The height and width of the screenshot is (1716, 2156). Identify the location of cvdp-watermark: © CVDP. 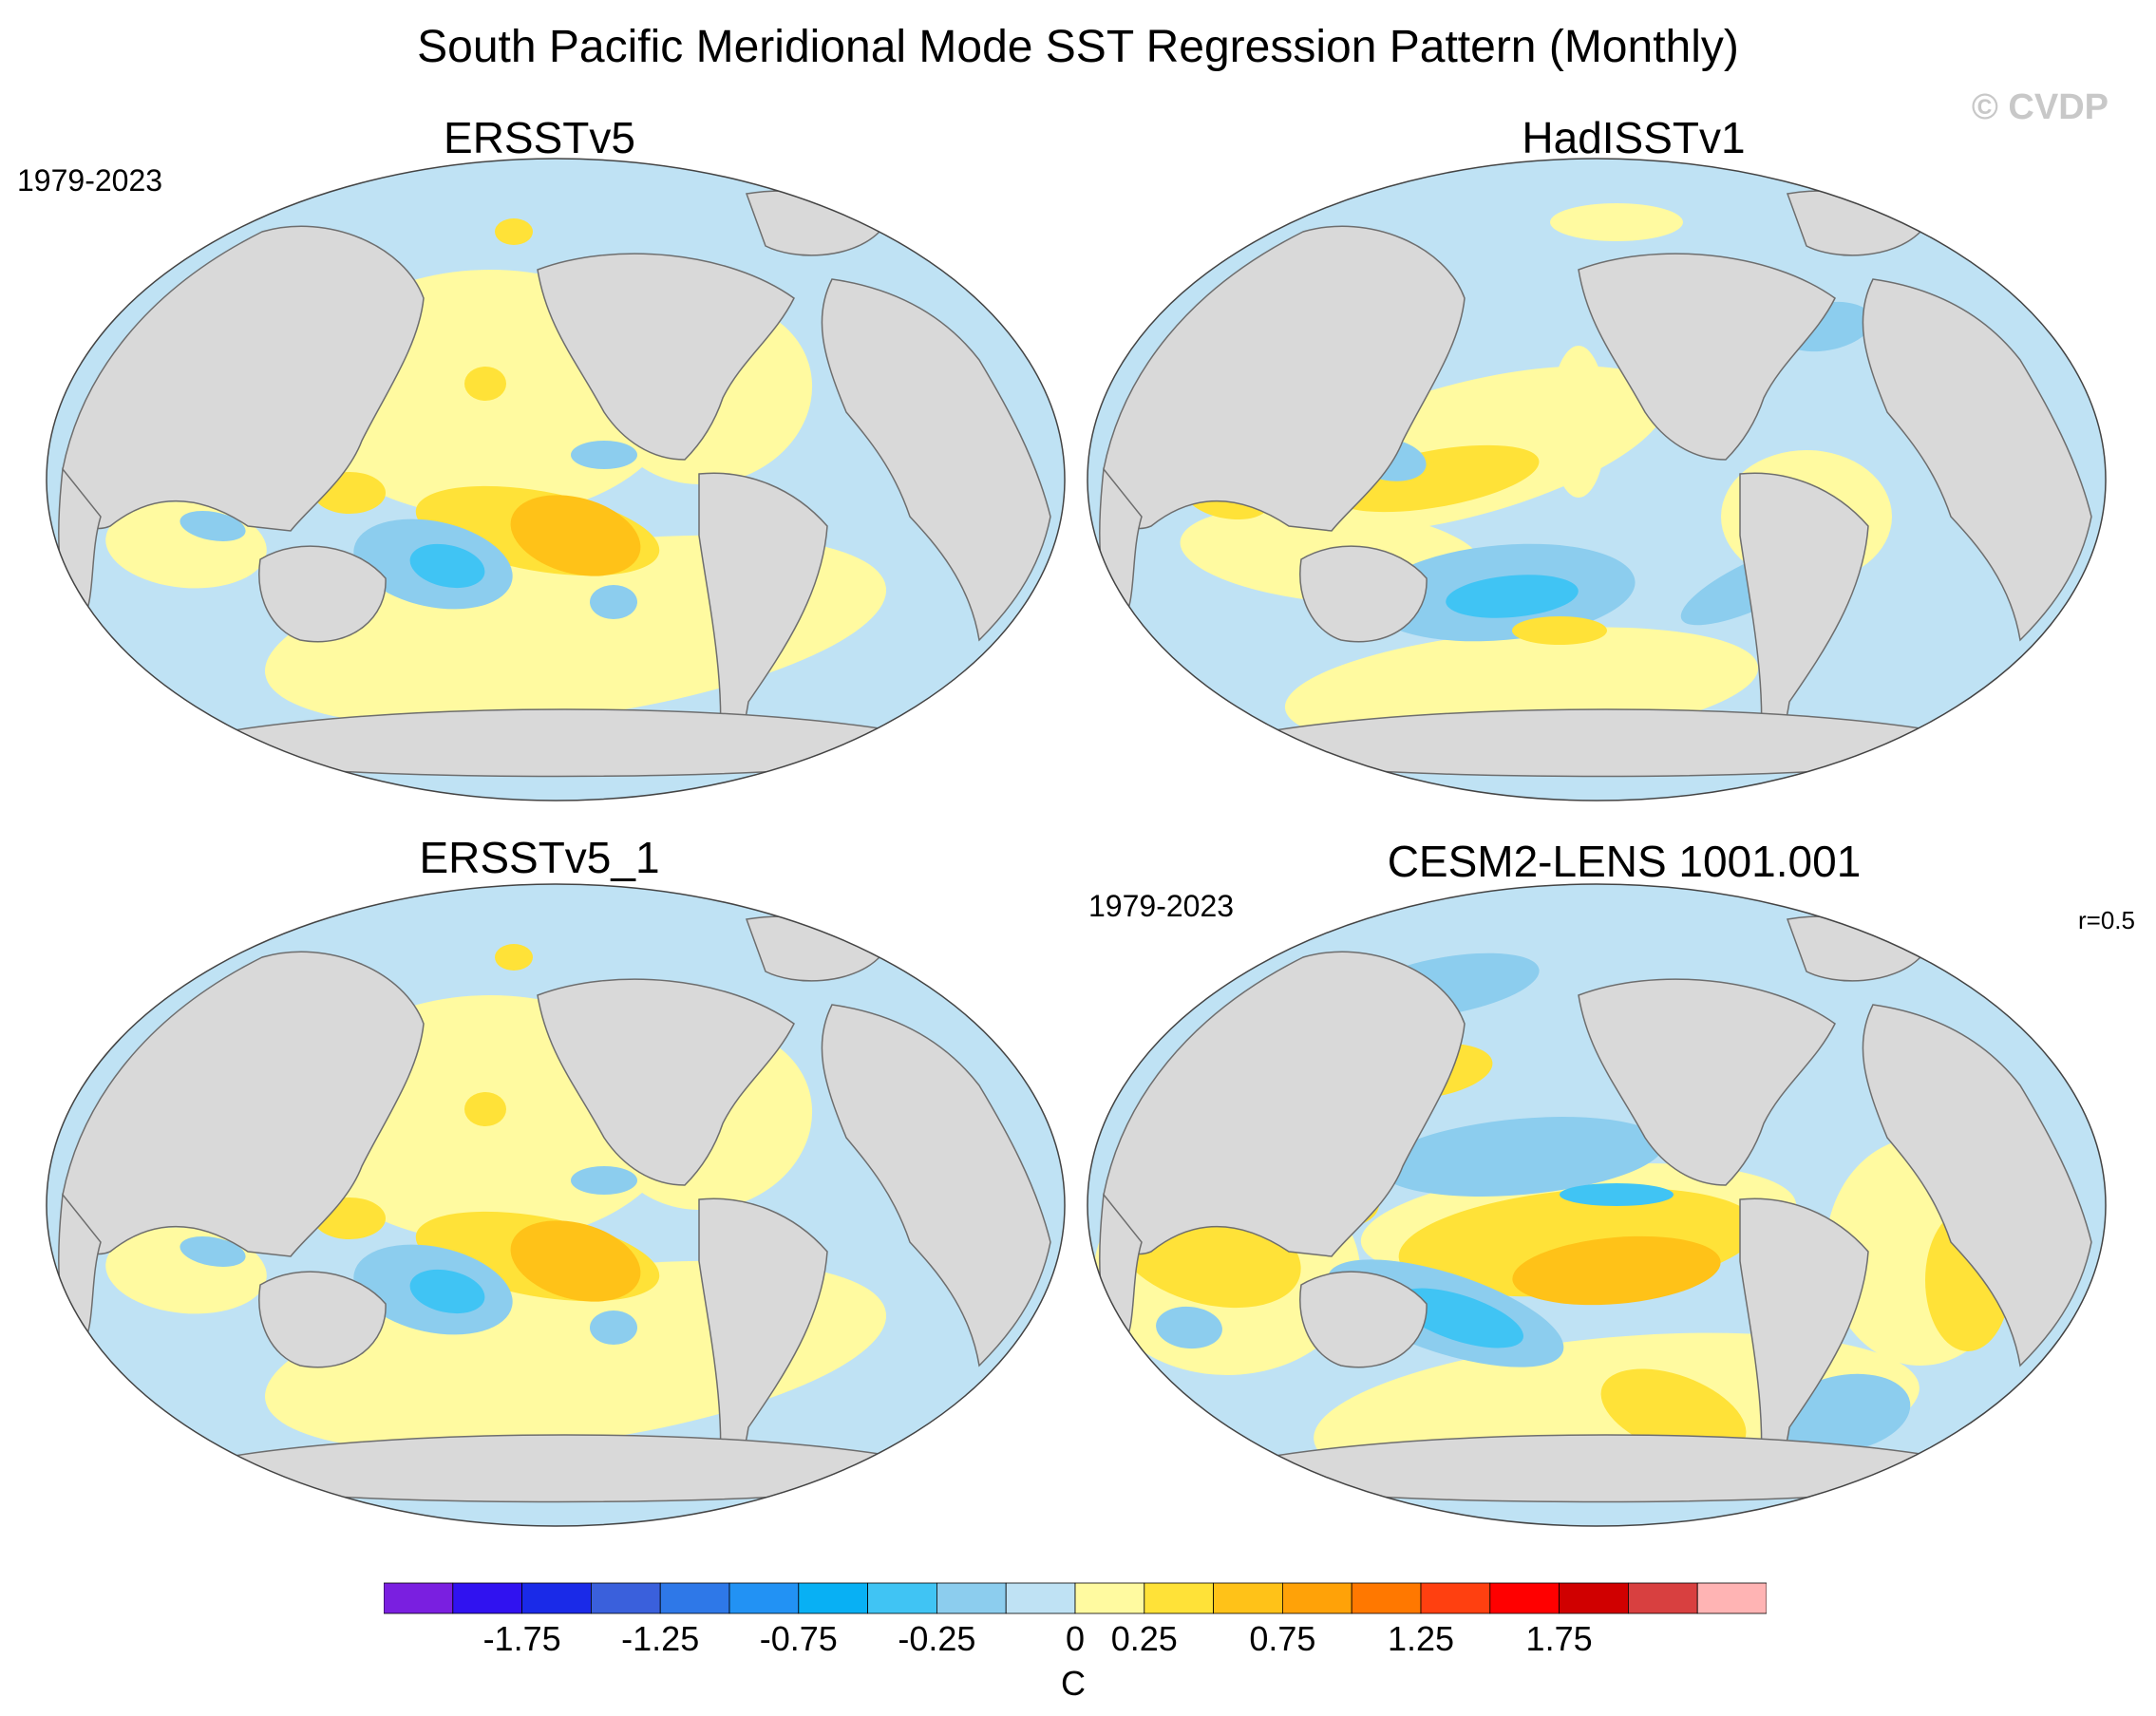
(2040, 107).